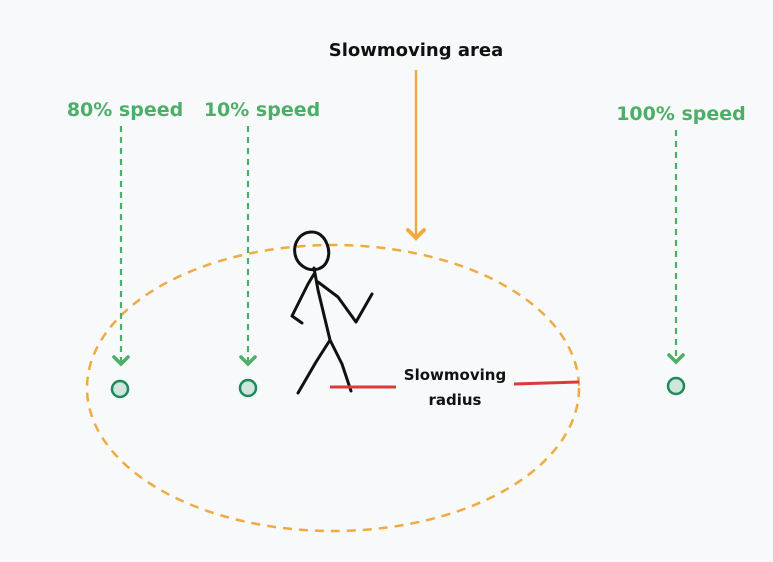 The height and width of the screenshot is (562, 773). I want to click on radius-line-right, so click(546, 383).